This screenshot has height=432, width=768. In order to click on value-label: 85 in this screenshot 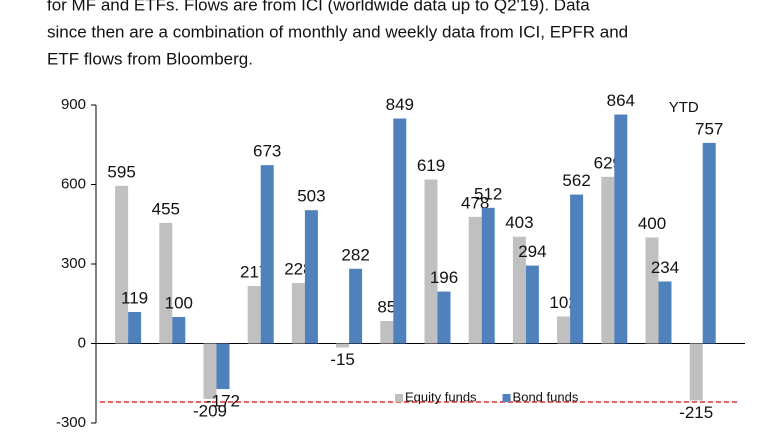, I will do `click(386, 306)`.